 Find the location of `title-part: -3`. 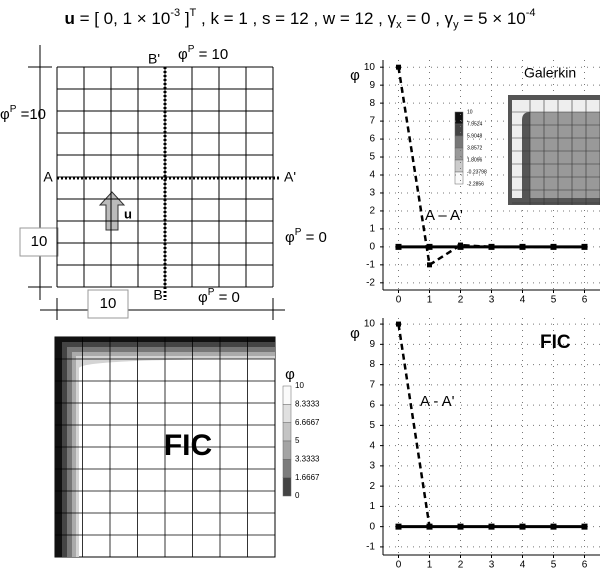

title-part: -3 is located at coordinates (175, 13).